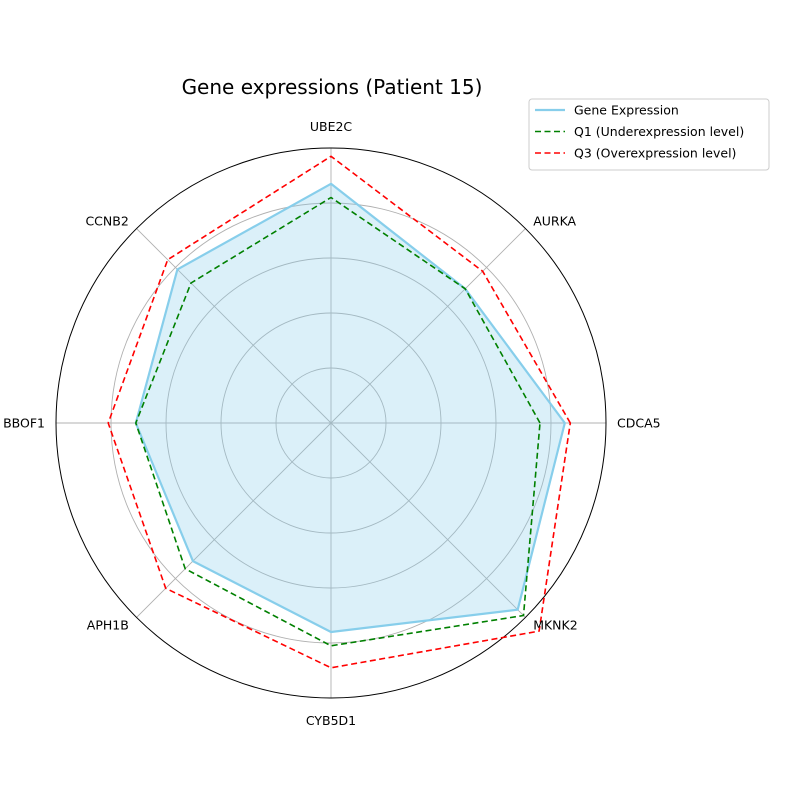 This screenshot has height=804, width=800. What do you see at coordinates (554, 220) in the screenshot?
I see `axis-label-aurka: AURKA` at bounding box center [554, 220].